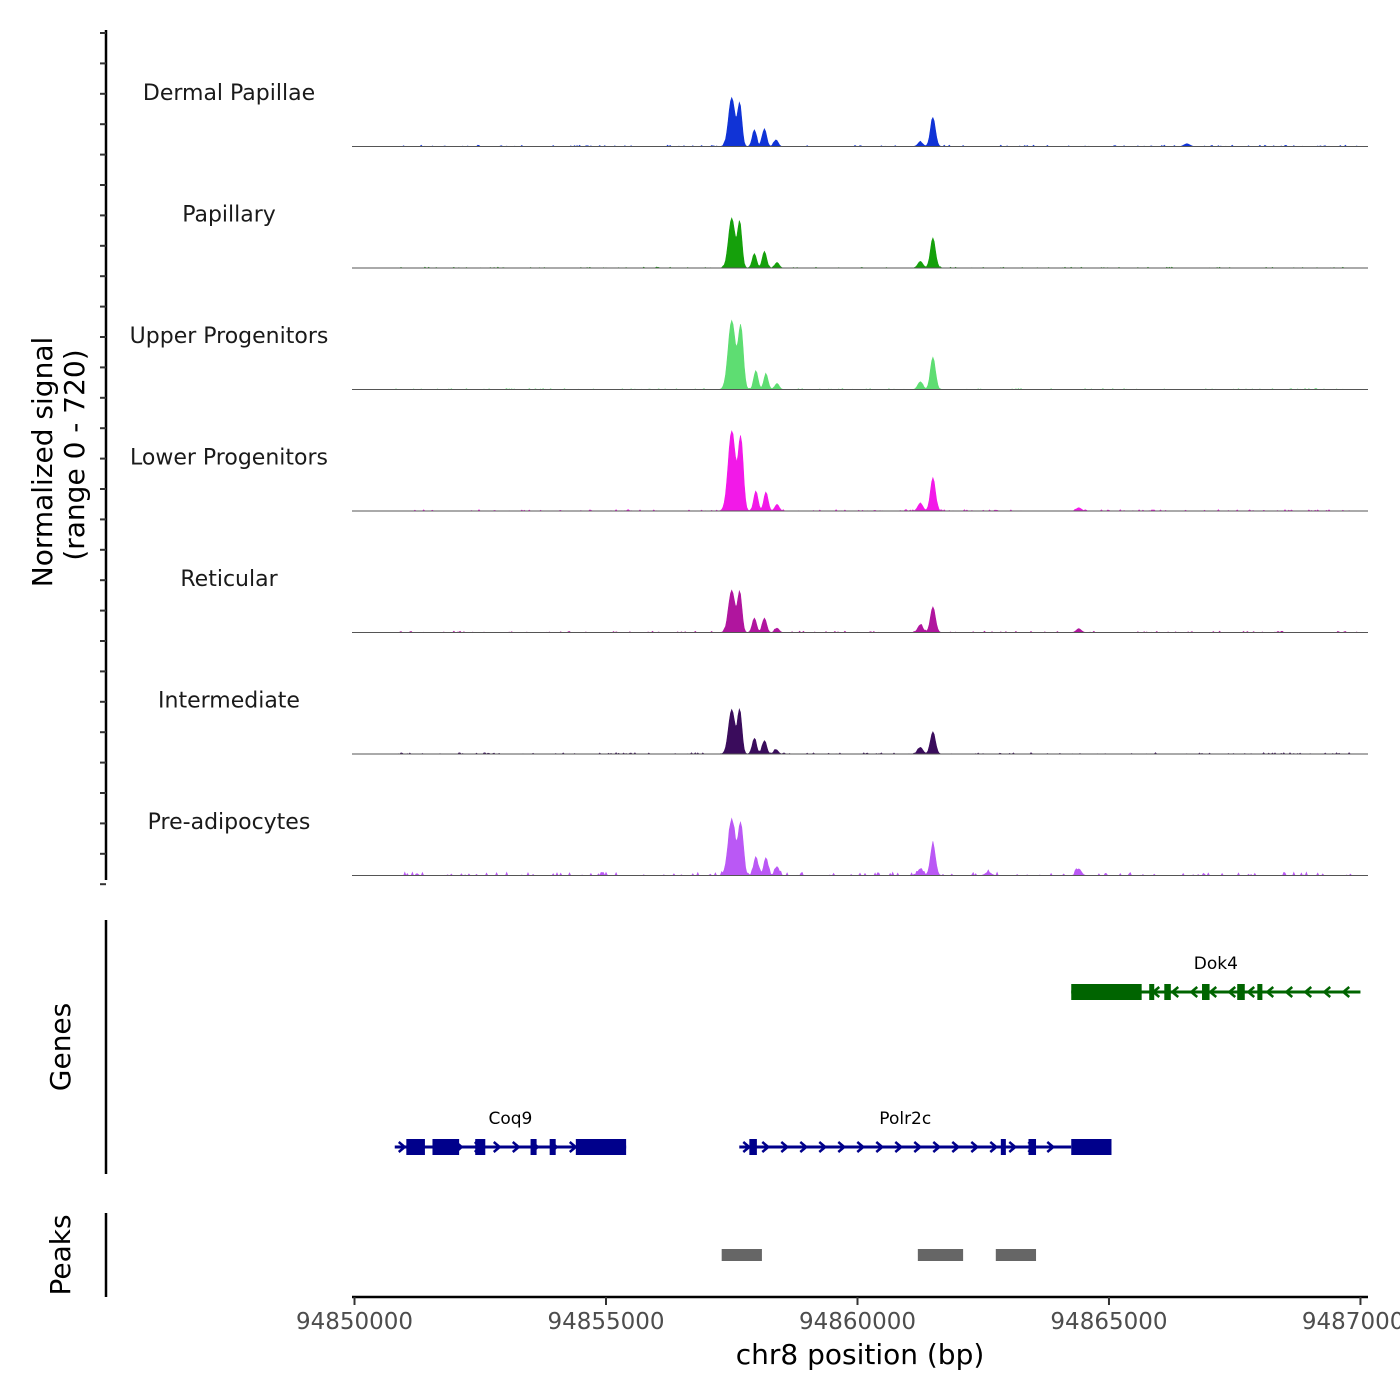 The image size is (1400, 1400). I want to click on x-tick-label: 94870000, so click(1351, 1322).